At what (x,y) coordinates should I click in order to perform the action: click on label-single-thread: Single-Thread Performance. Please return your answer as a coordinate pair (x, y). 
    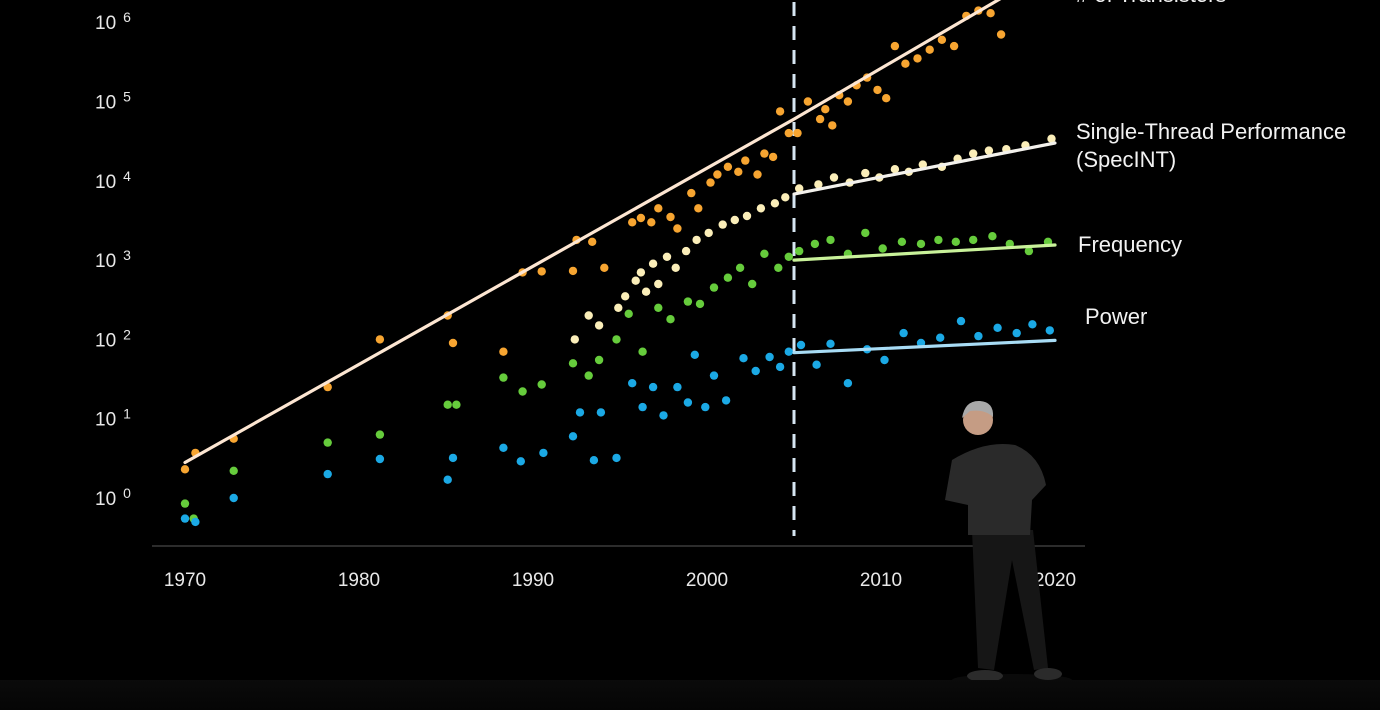
    Looking at the image, I should click on (1211, 131).